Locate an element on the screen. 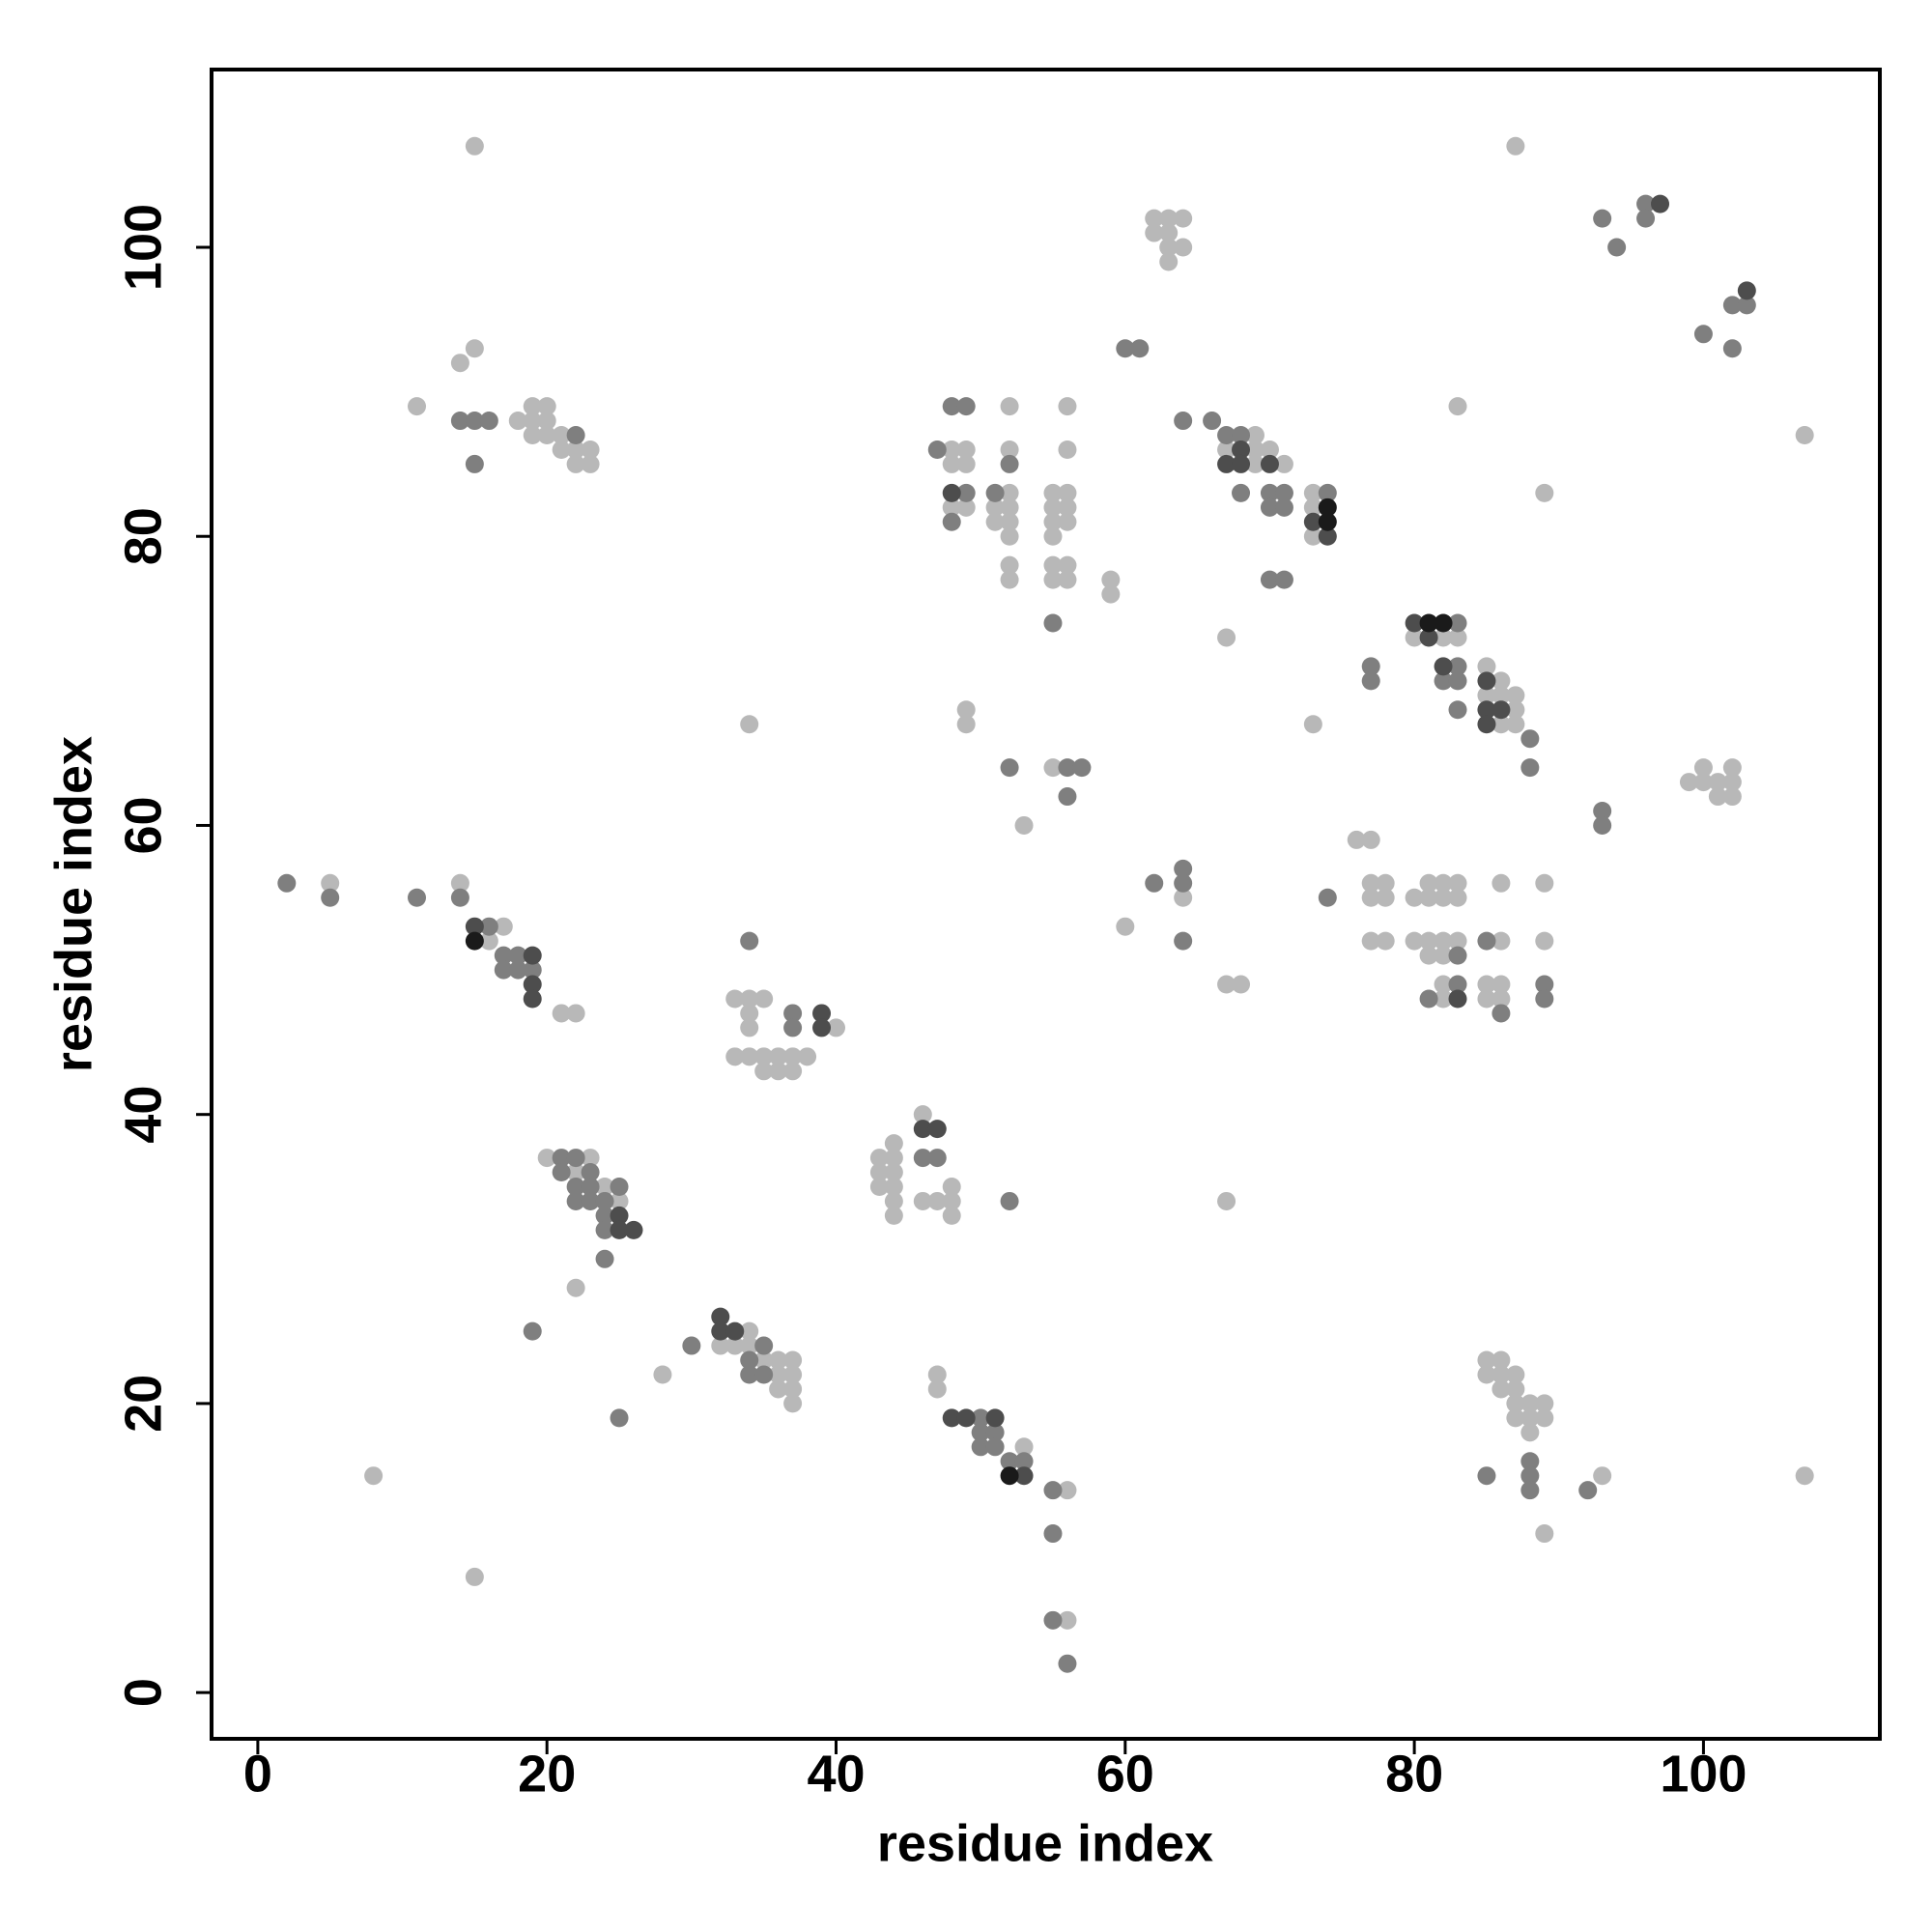  x-tick-label: 20 is located at coordinates (547, 1774).